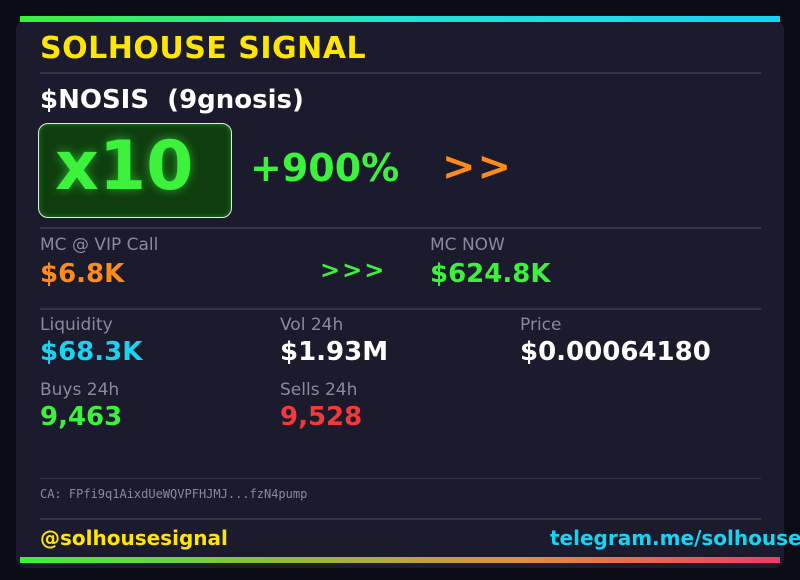 This screenshot has width=800, height=580. I want to click on multiplier-value: x10, so click(124, 166).